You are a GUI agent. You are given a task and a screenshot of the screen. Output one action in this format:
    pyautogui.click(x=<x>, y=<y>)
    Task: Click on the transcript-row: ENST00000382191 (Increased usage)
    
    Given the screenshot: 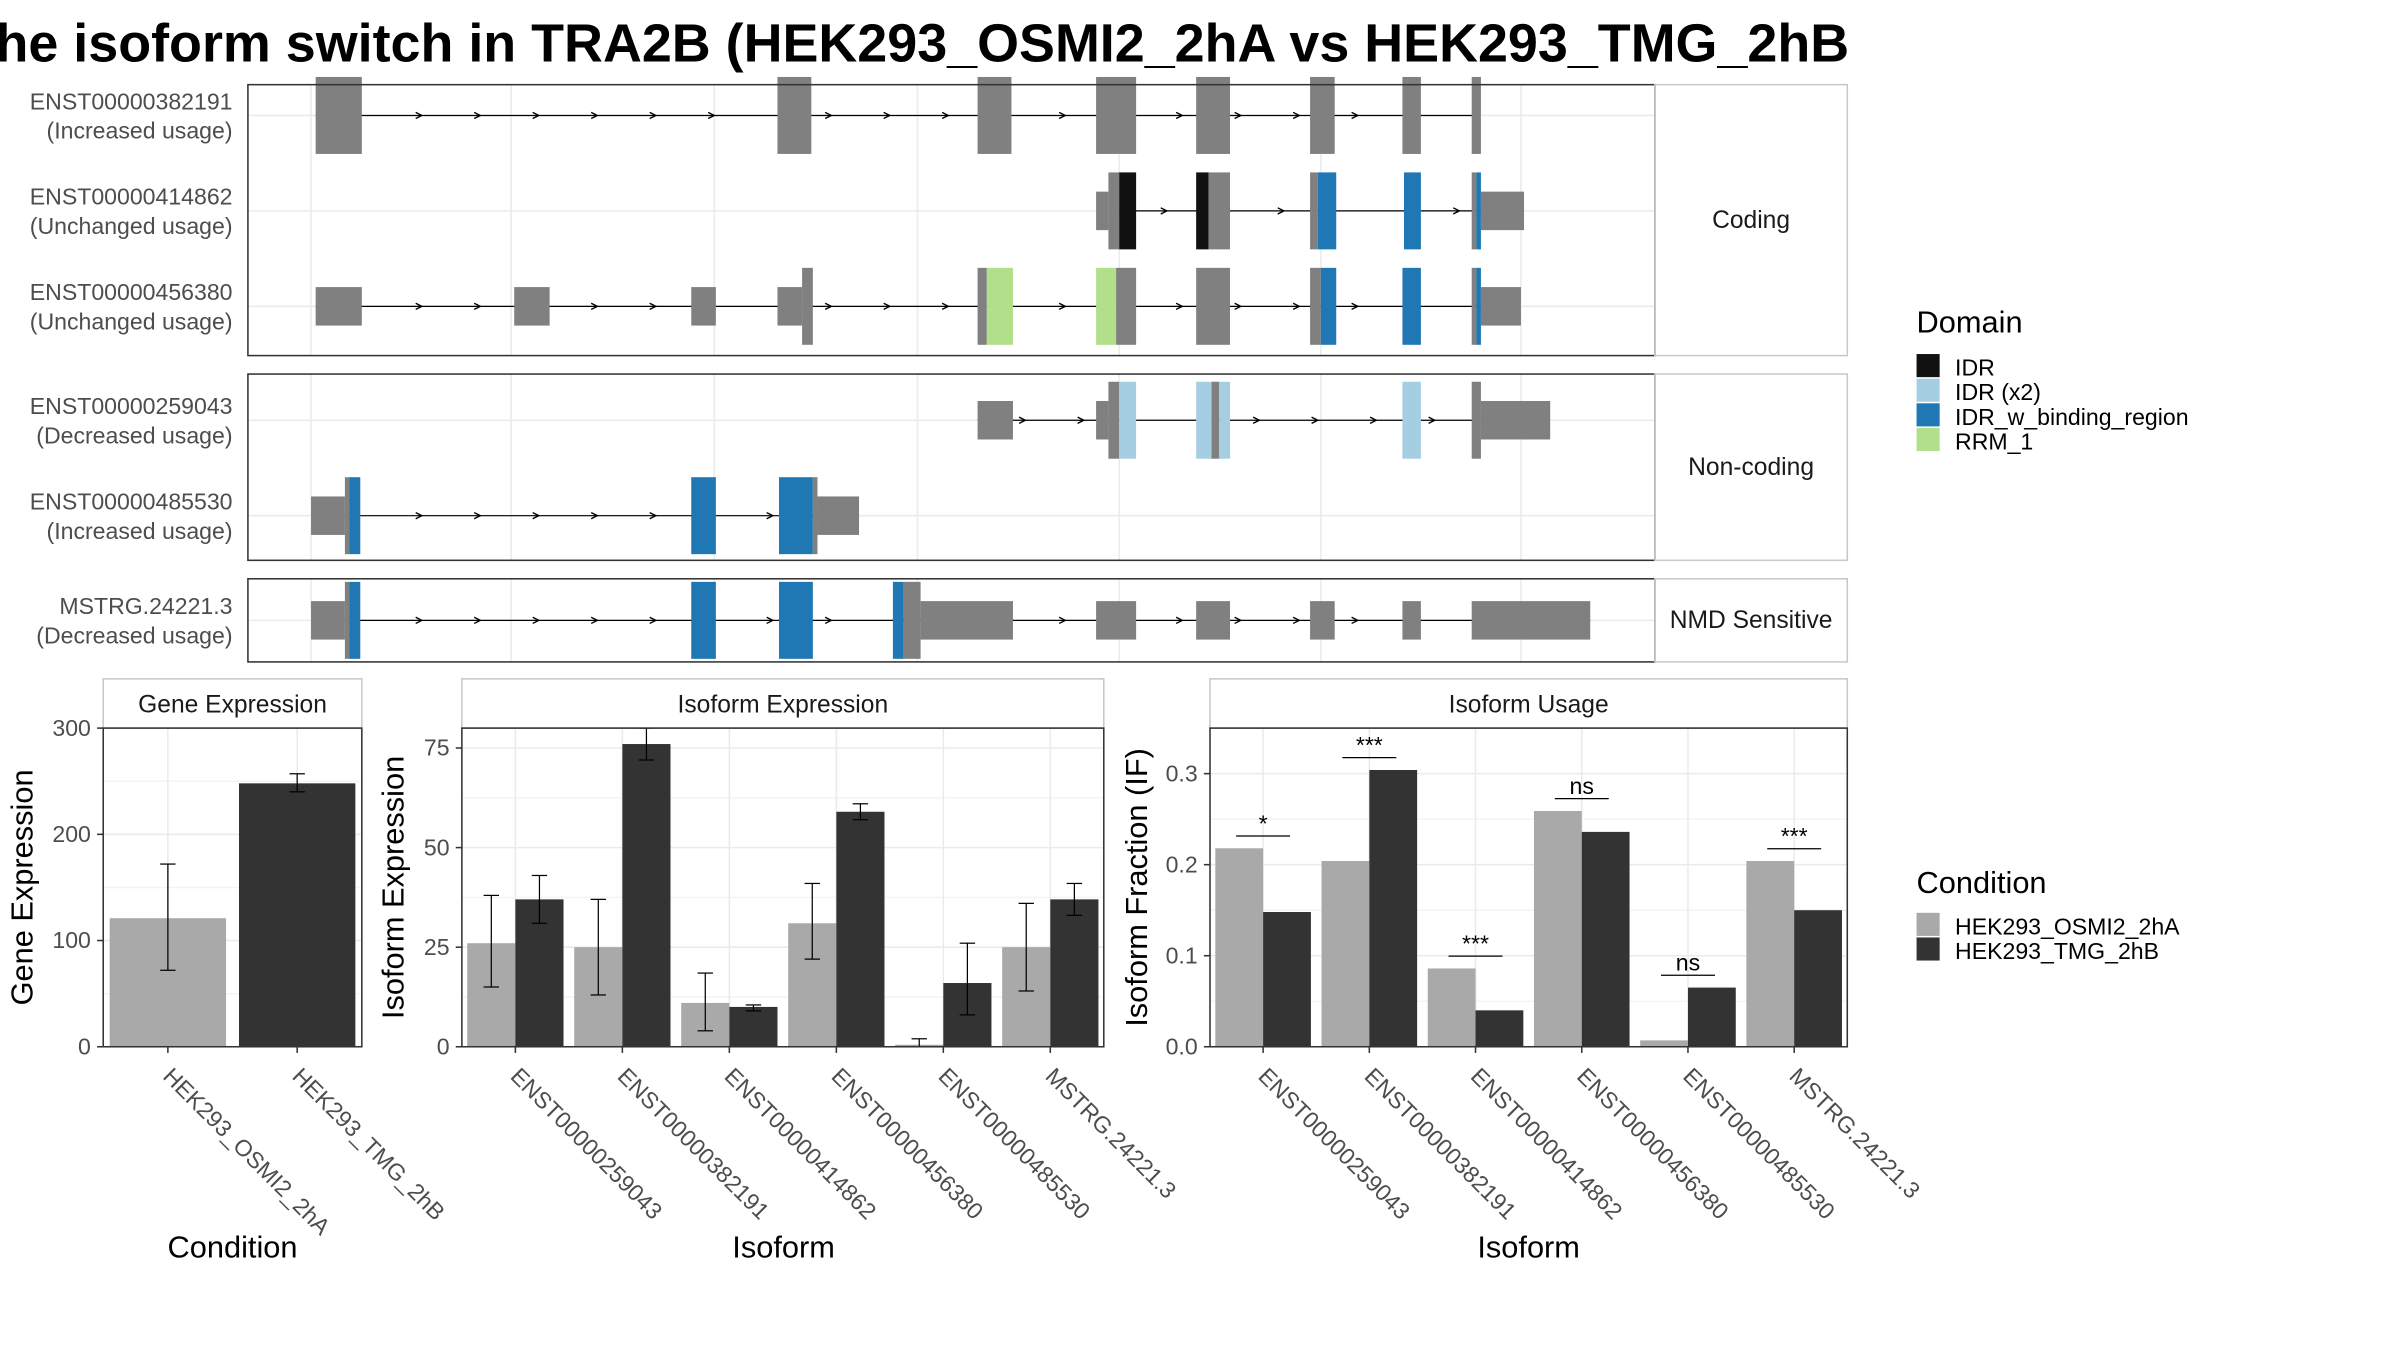 What is the action you would take?
    pyautogui.click(x=755, y=115)
    